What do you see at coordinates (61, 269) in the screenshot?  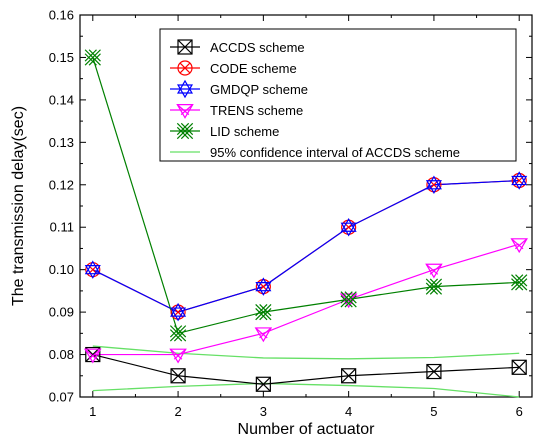 I see `y-tick-label: 0.10` at bounding box center [61, 269].